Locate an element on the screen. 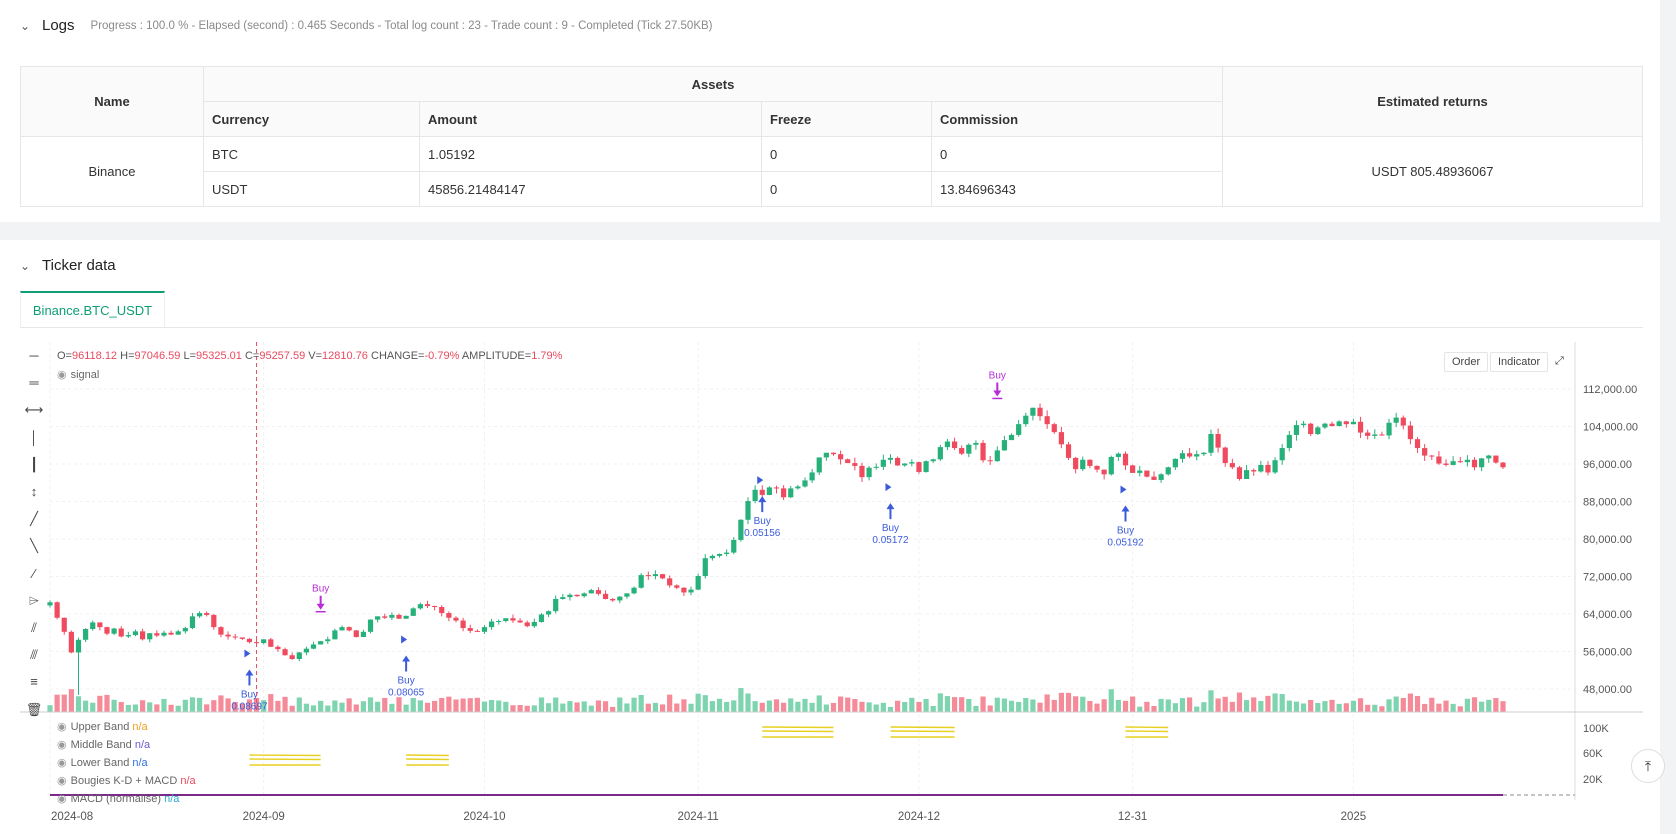 The height and width of the screenshot is (834, 1676). legend-item: ◉ MACD (normalisé) n/a is located at coordinates (118, 798).